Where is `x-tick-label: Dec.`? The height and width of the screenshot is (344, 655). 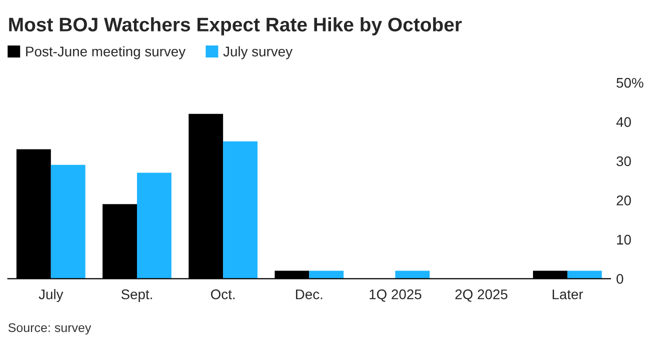 x-tick-label: Dec. is located at coordinates (309, 295).